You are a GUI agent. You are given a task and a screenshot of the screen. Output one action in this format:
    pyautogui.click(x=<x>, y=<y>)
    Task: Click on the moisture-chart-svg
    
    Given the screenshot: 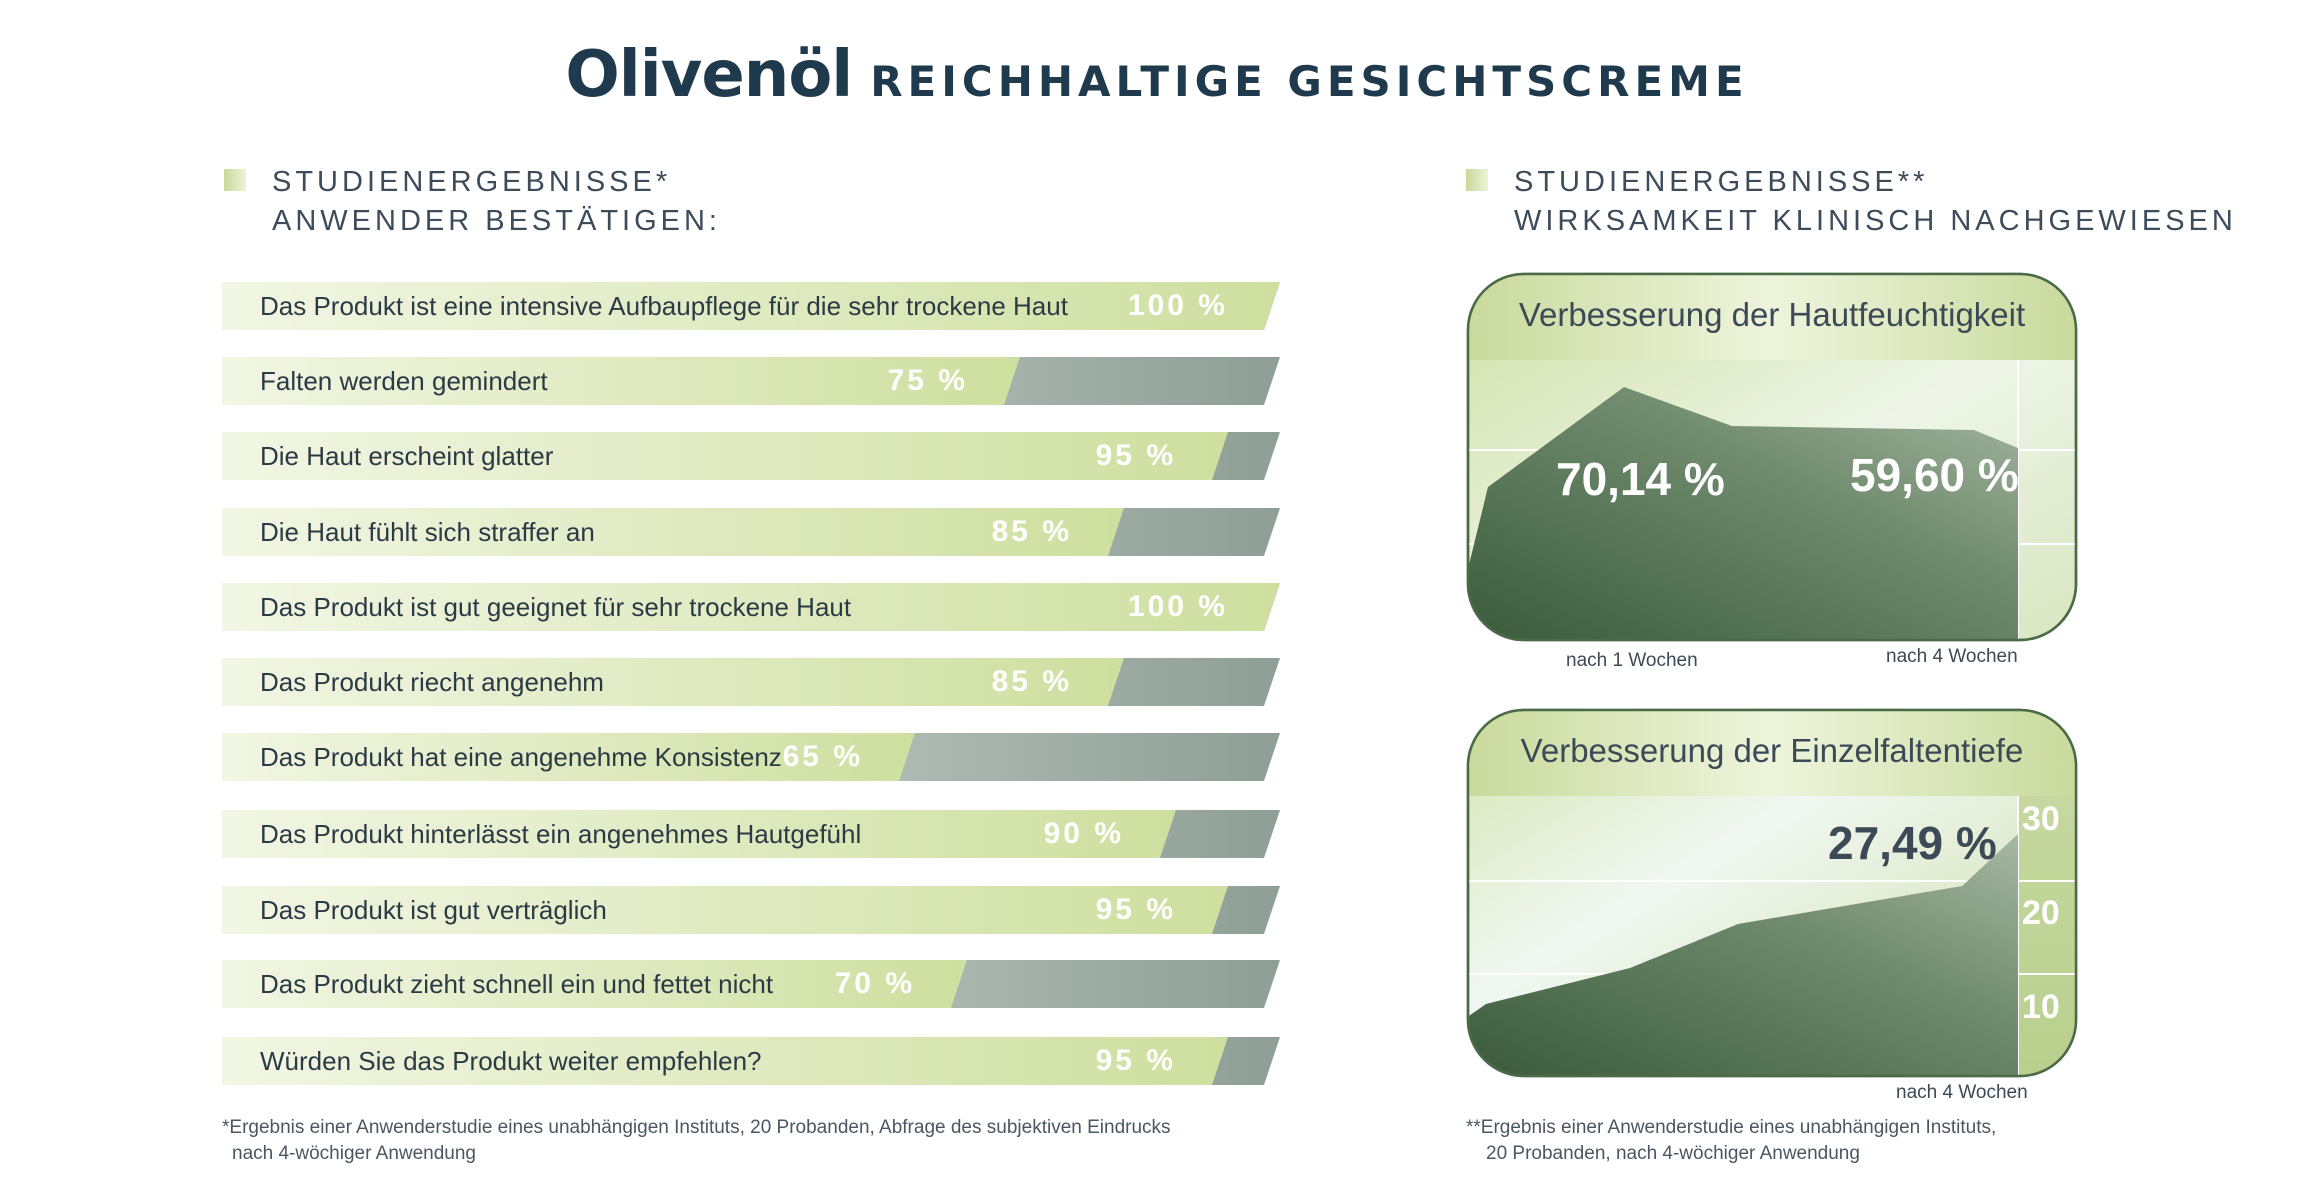 What is the action you would take?
    pyautogui.click(x=1772, y=457)
    